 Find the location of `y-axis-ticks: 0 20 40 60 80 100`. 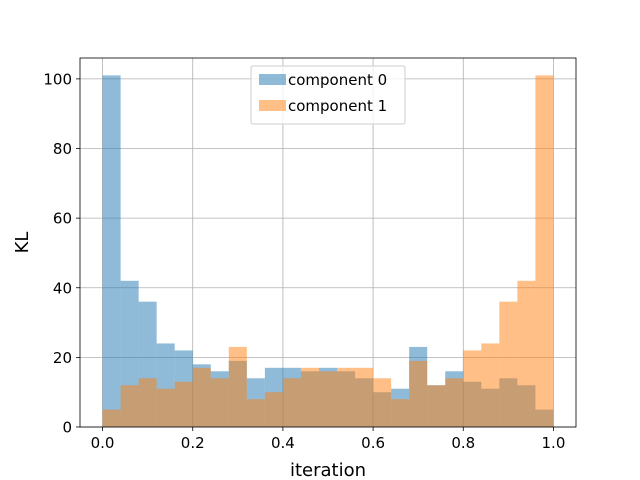

y-axis-ticks: 0 20 40 60 80 100 is located at coordinates (61, 253).